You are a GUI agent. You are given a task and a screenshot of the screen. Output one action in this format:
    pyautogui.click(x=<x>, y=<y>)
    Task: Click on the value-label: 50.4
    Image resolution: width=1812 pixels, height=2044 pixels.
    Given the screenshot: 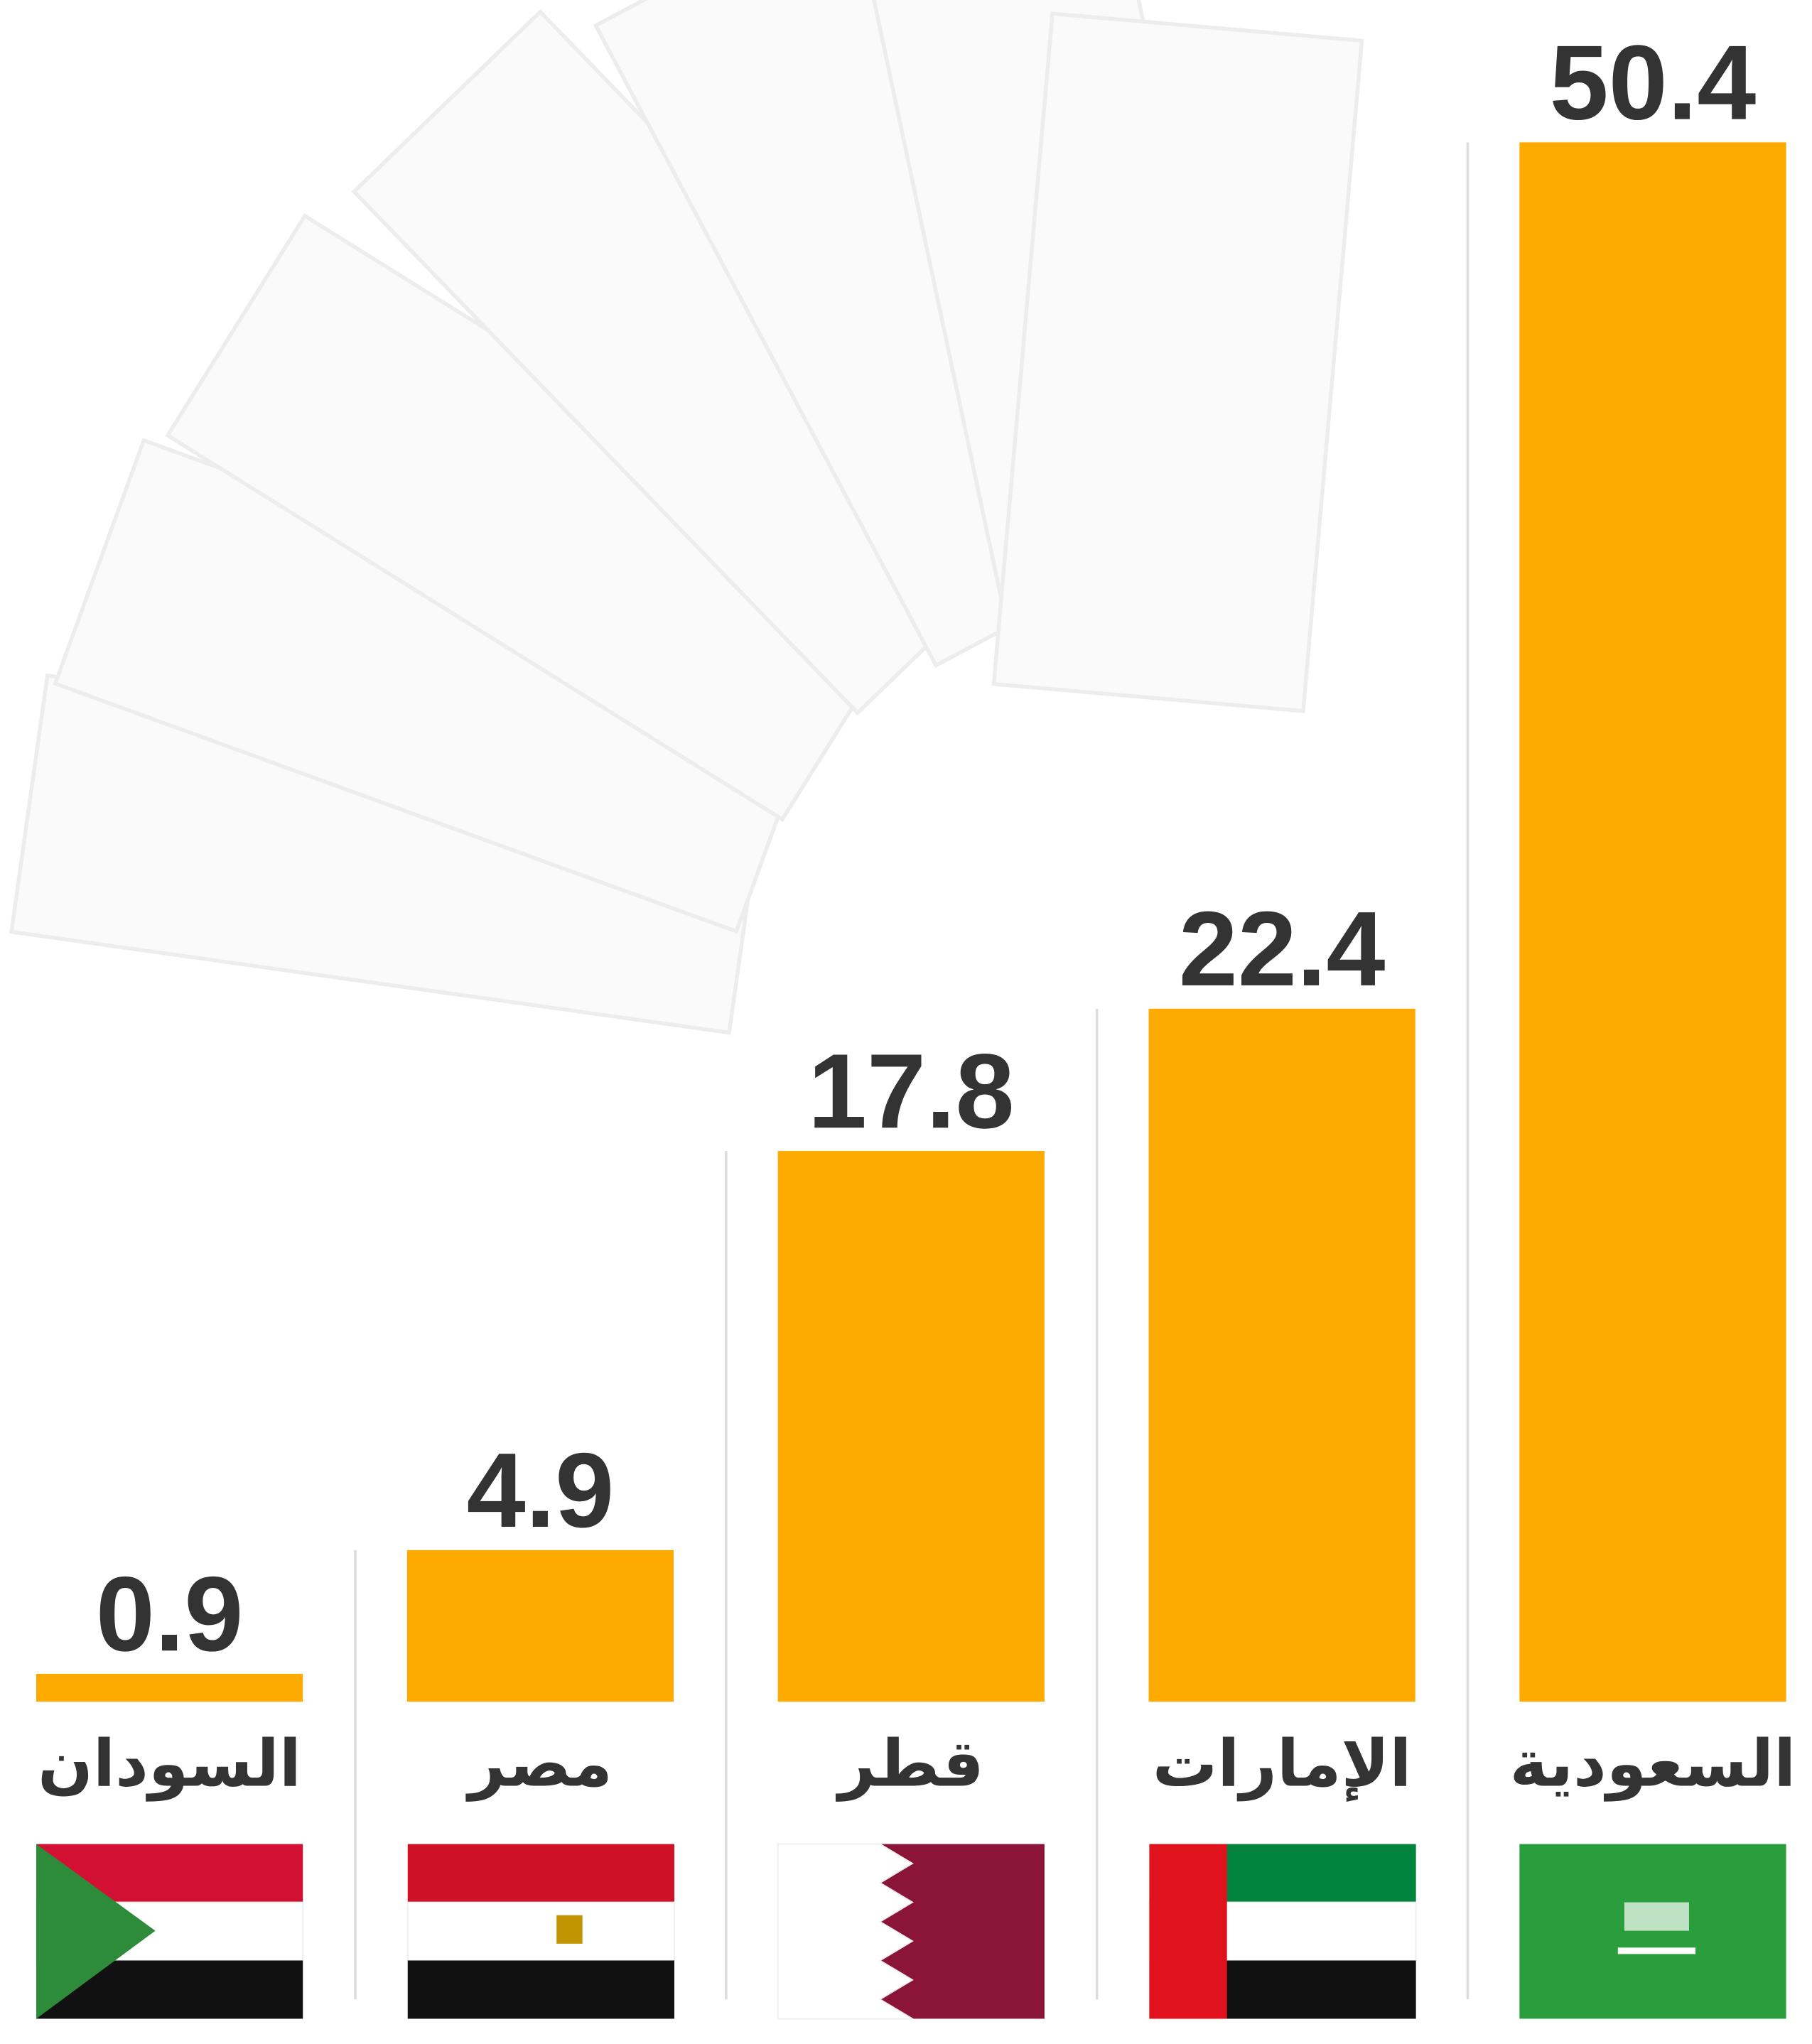 What is the action you would take?
    pyautogui.click(x=1653, y=82)
    